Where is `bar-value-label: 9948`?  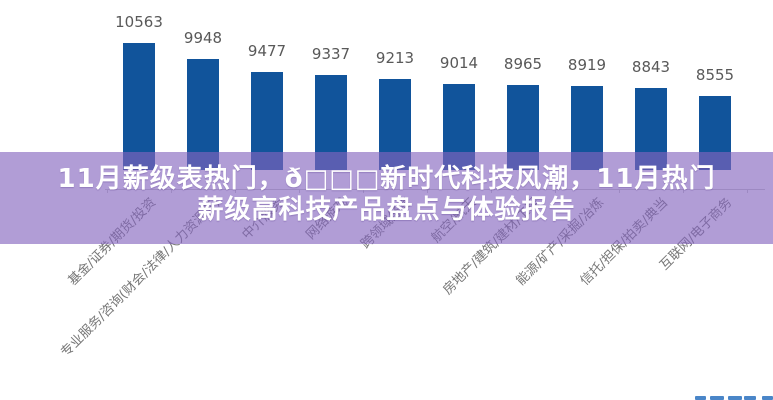
bar-value-label: 9948 is located at coordinates (203, 38).